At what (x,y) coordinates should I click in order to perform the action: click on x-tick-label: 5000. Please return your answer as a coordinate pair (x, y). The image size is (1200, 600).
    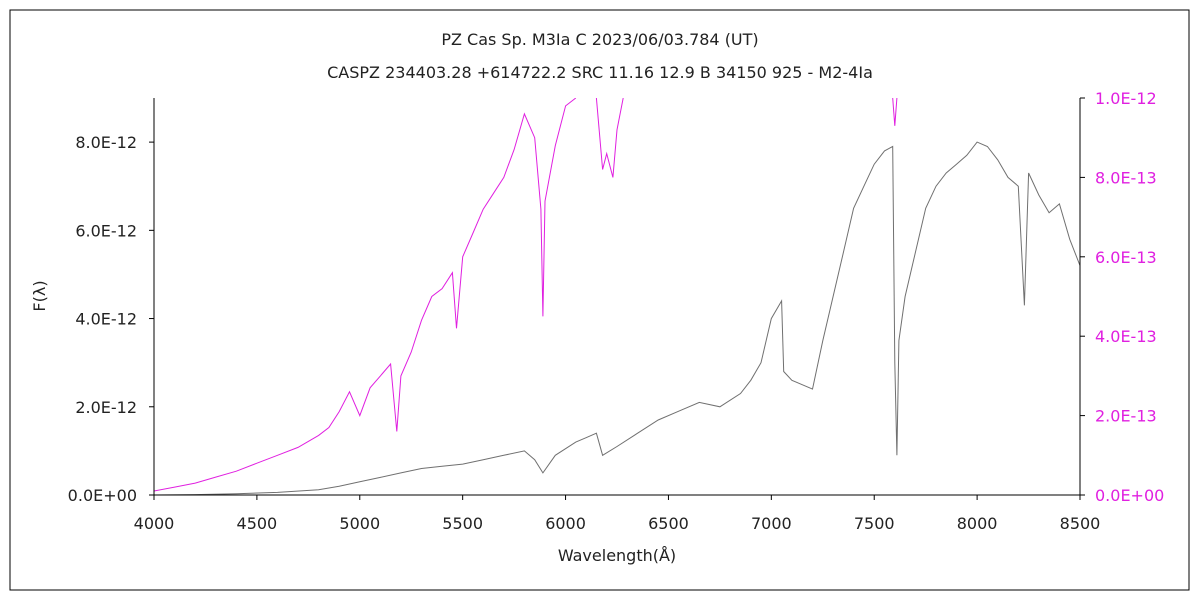
    Looking at the image, I should click on (359, 523).